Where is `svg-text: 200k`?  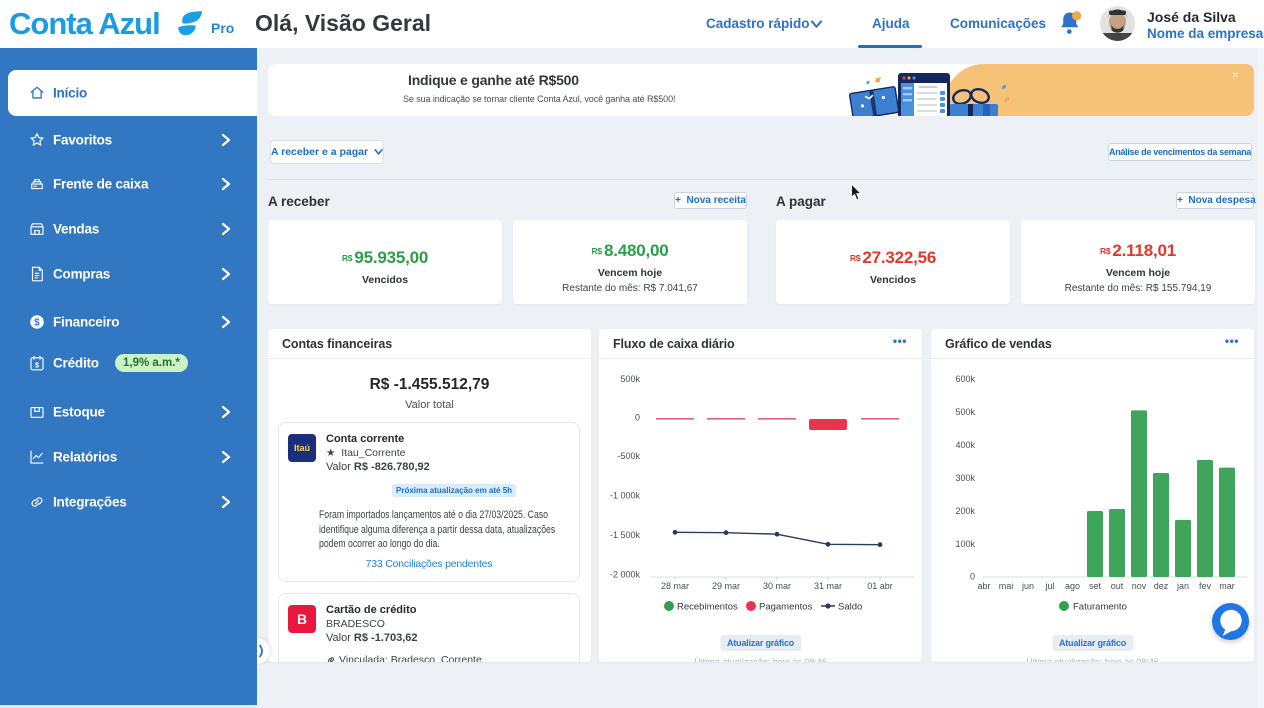
svg-text: 200k is located at coordinates (965, 511).